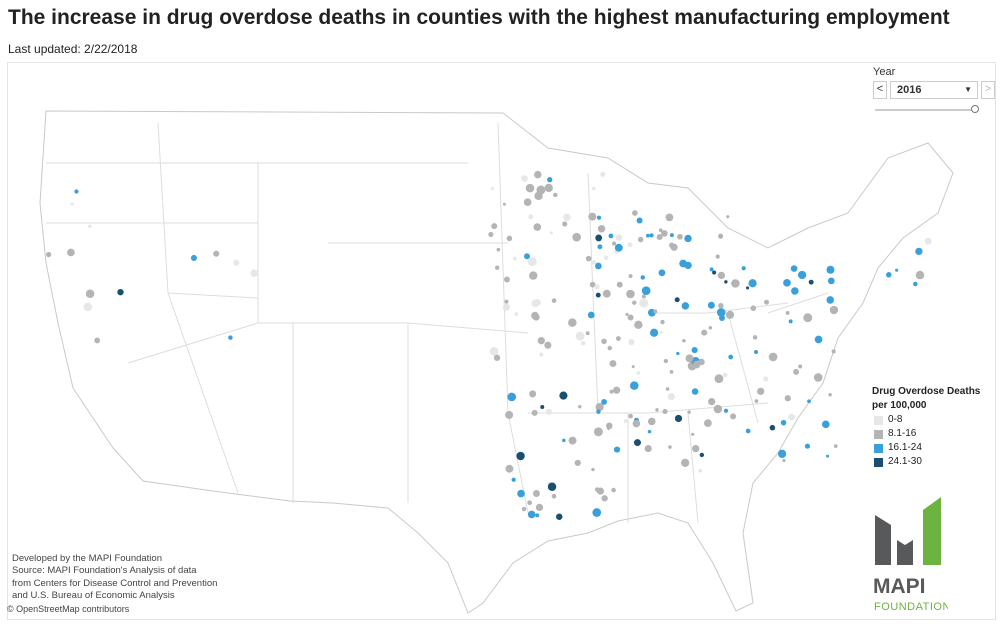 This screenshot has height=624, width=1000. What do you see at coordinates (988, 90) in the screenshot?
I see `next-year-button: >` at bounding box center [988, 90].